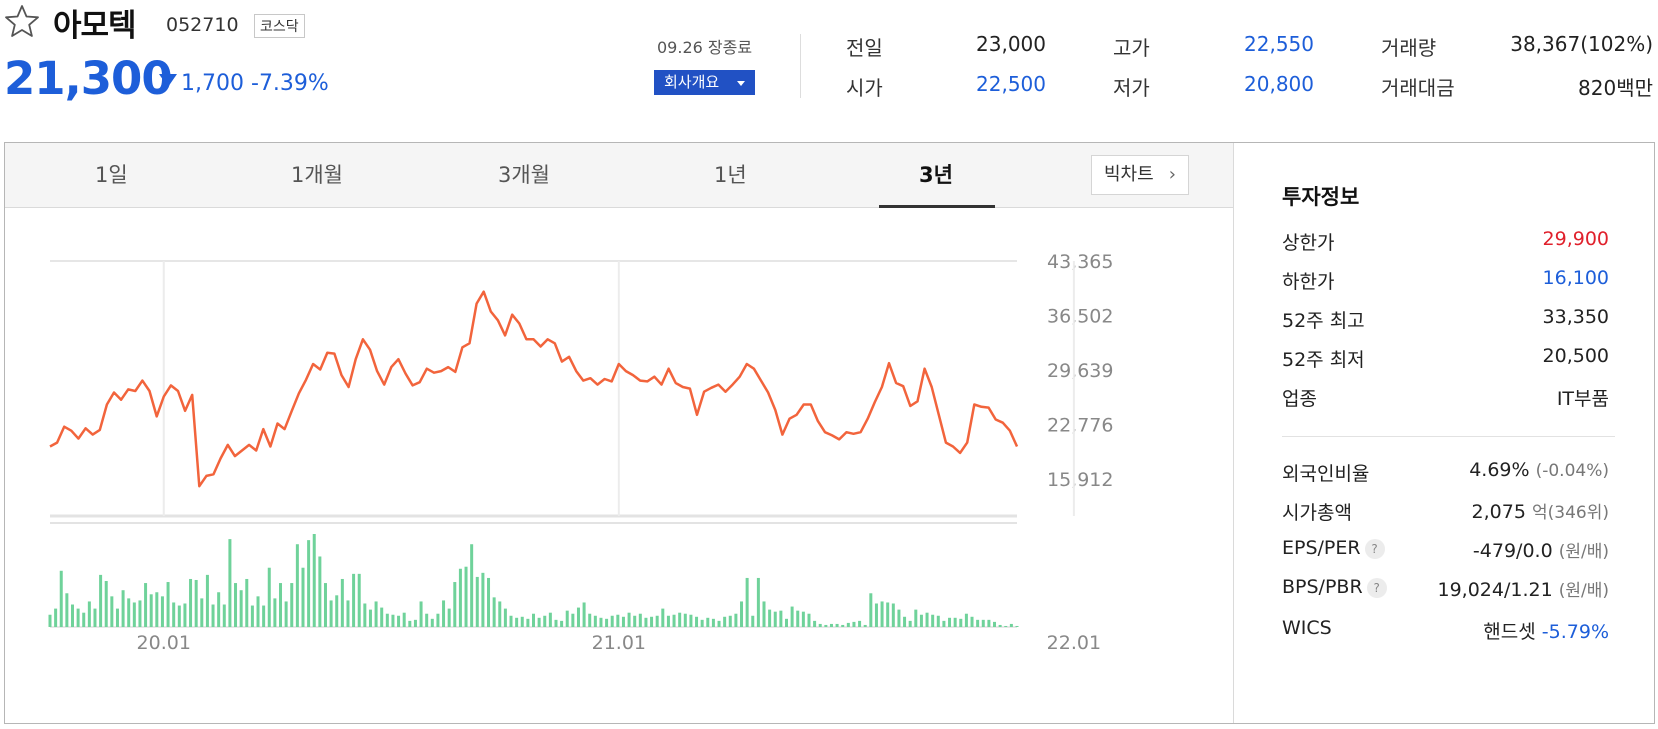 This screenshot has width=1658, height=729. Describe the element at coordinates (1575, 317) in the screenshot. I see `high52-value: 33,350` at that location.